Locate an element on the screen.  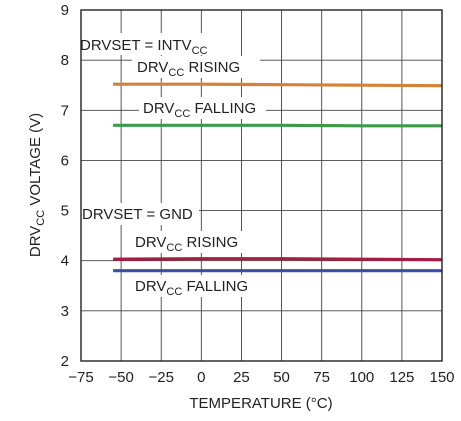
x-tick-label: 100 is located at coordinates (361, 377).